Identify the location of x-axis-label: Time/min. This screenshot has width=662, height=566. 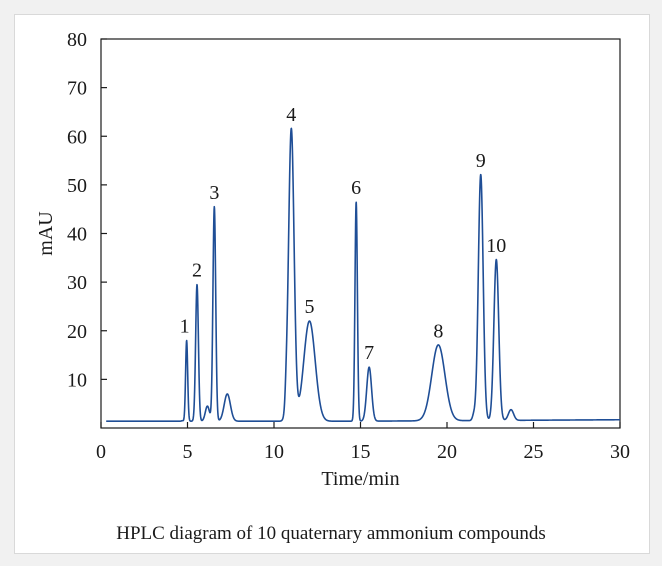
(360, 479).